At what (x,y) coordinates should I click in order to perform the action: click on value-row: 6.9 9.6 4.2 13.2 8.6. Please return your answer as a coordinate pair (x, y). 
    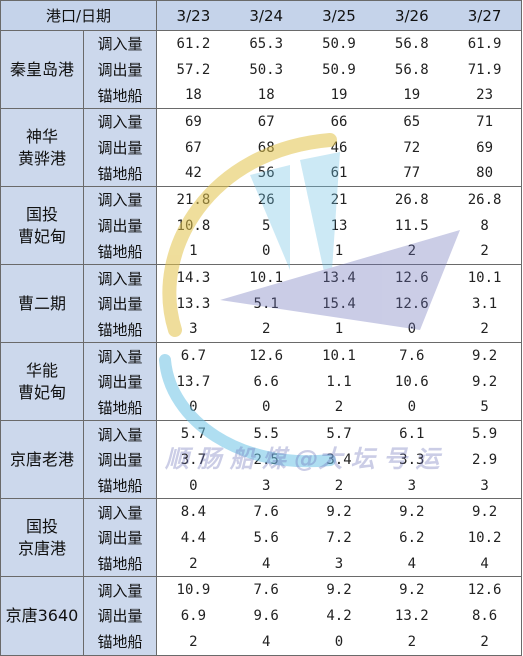
    Looking at the image, I should click on (339, 616).